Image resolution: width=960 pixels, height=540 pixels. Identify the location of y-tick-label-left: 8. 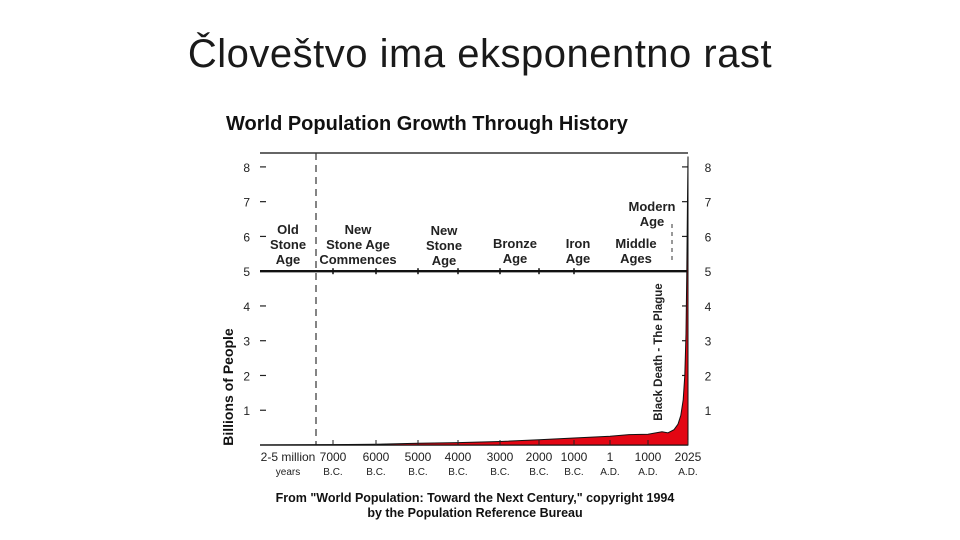
(246, 168).